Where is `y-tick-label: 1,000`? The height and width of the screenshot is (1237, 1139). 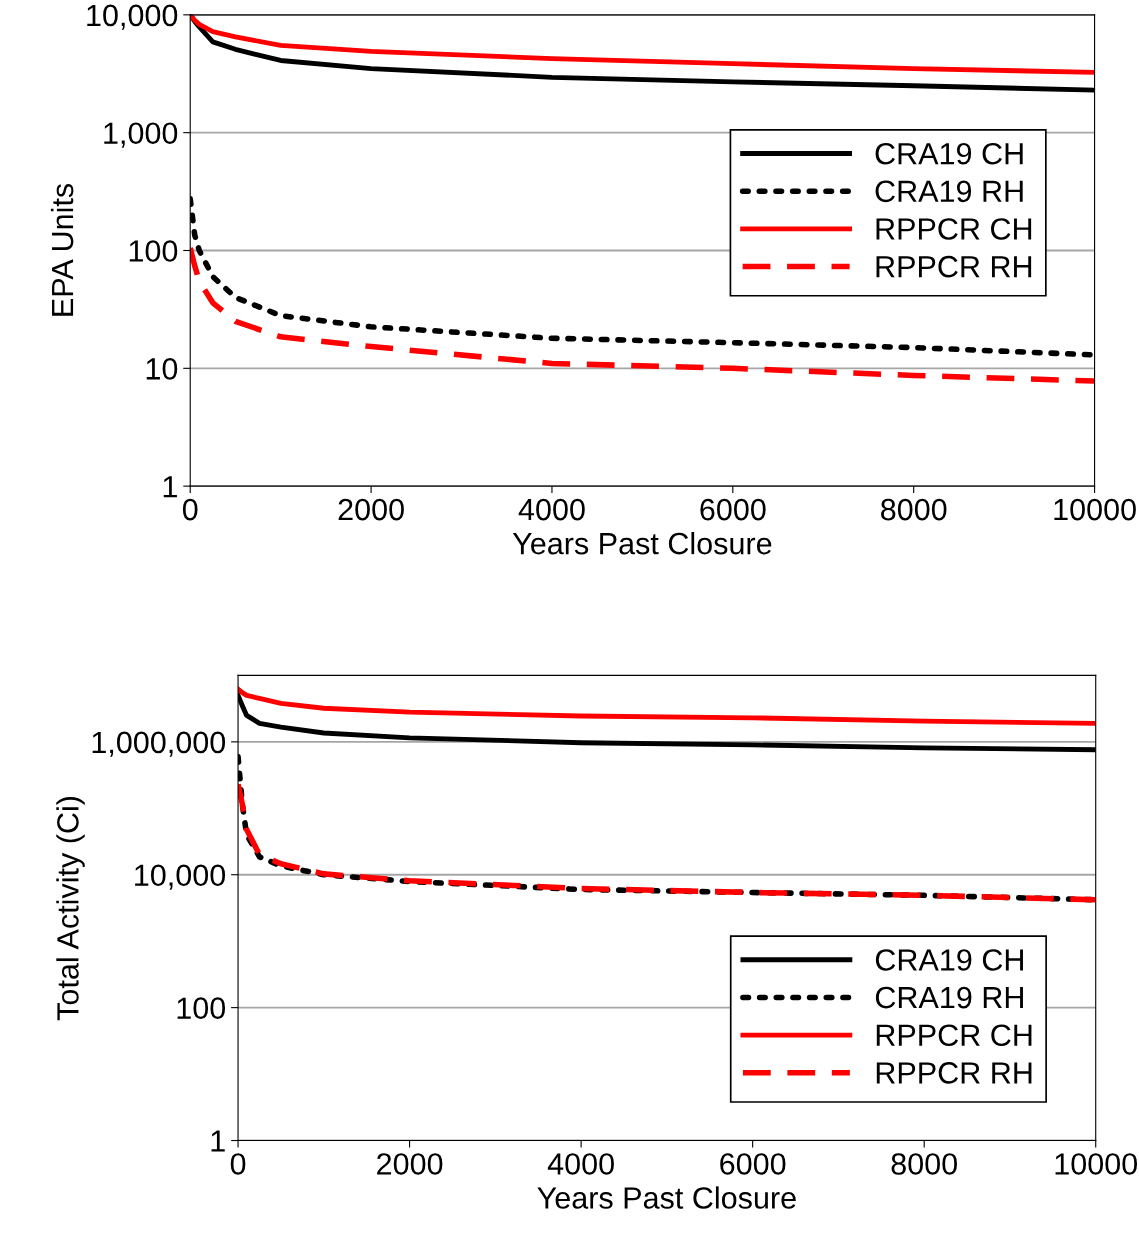
y-tick-label: 1,000 is located at coordinates (141, 135).